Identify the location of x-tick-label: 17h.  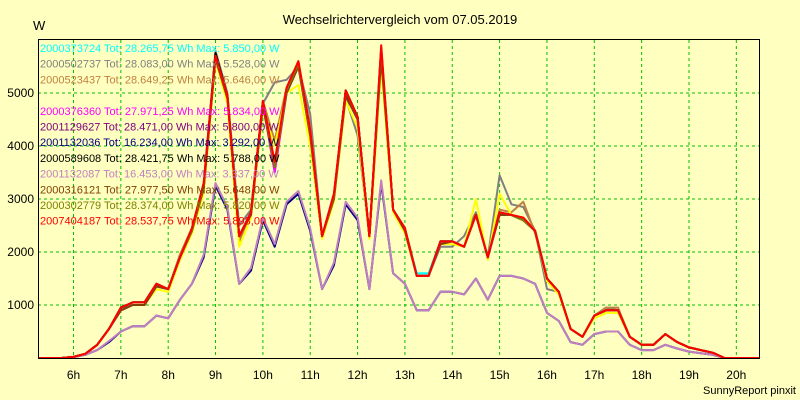
(594, 375).